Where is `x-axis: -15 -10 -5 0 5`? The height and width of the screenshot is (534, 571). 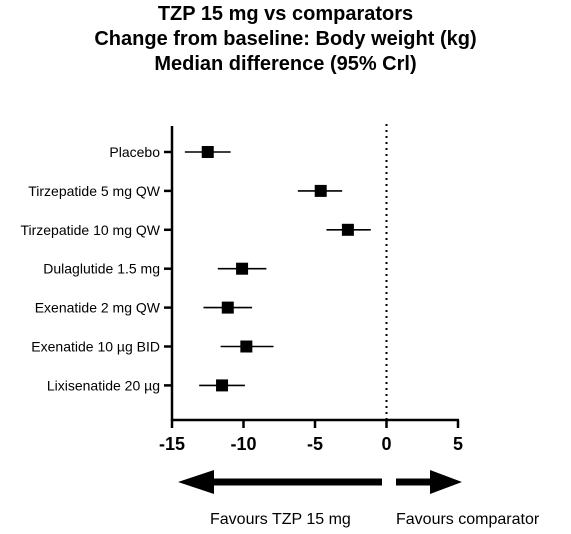 x-axis: -15 -10 -5 0 5 is located at coordinates (311, 436).